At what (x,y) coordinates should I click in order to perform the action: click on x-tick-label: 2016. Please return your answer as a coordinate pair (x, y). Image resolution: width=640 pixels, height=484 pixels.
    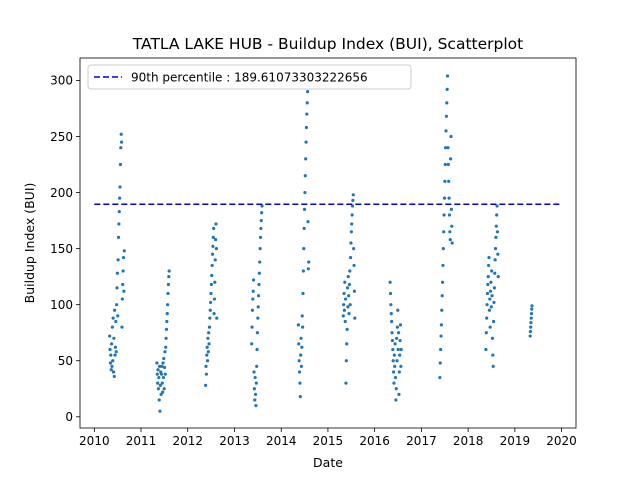
    Looking at the image, I should click on (374, 441).